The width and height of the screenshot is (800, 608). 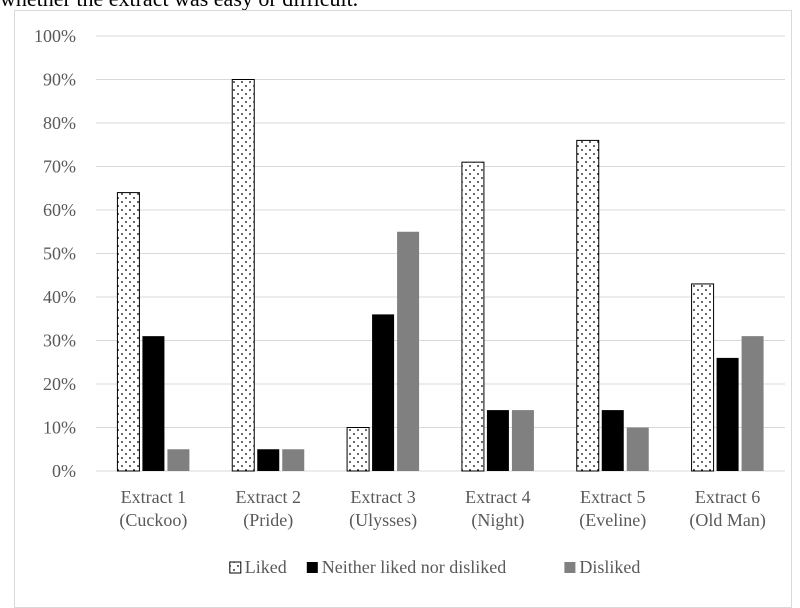 I want to click on y-tick-label: 40%, so click(x=59, y=297).